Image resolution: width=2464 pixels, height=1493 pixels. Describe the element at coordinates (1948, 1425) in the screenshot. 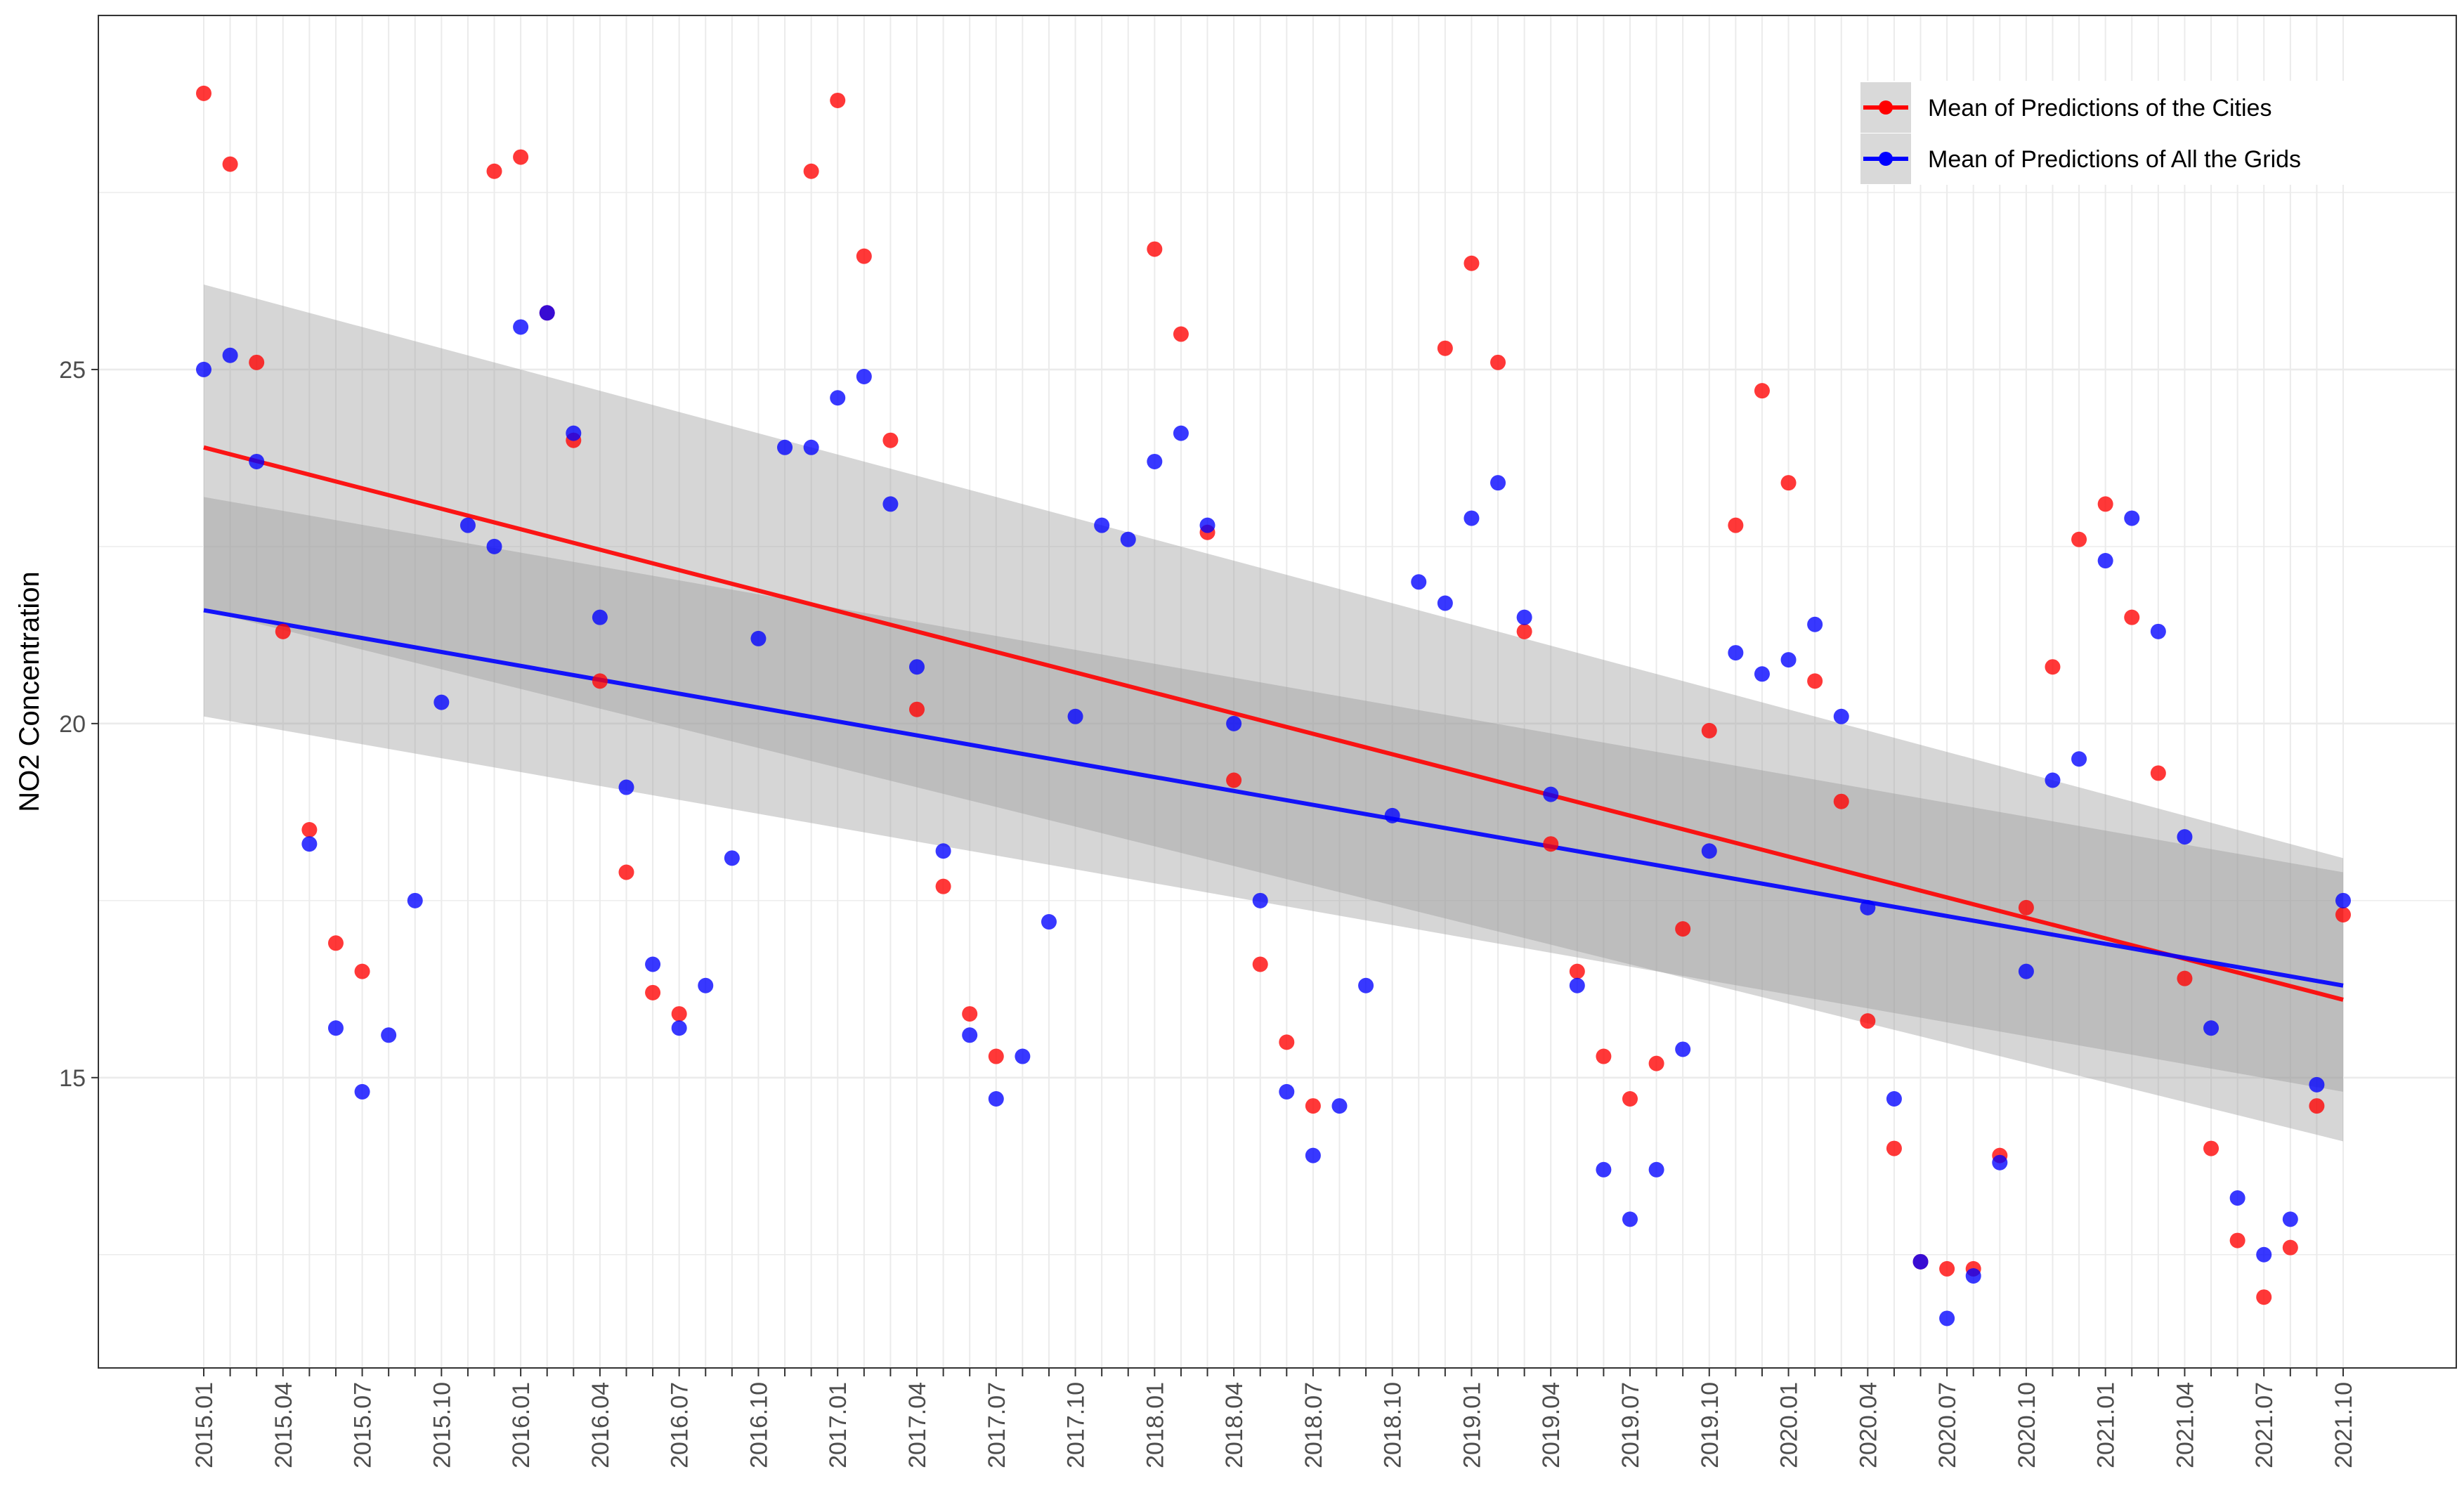

I see `x-tick-label: 2020.07` at that location.